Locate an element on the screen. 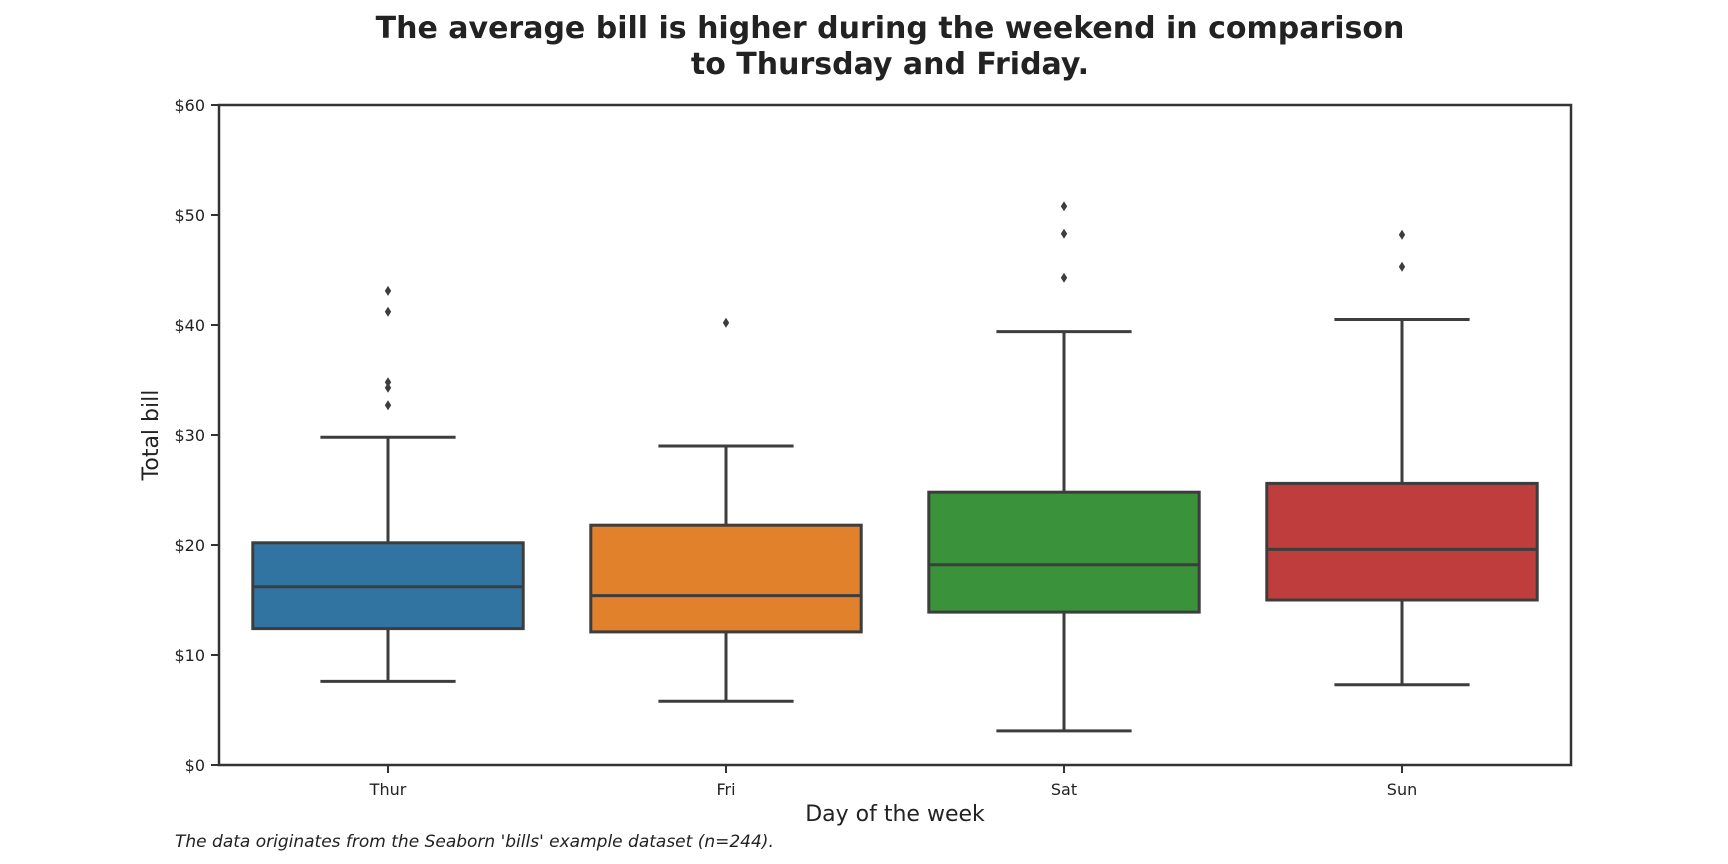  y-axis: $0 $10 $20 $30 $40 $50 $60 is located at coordinates (196, 435).